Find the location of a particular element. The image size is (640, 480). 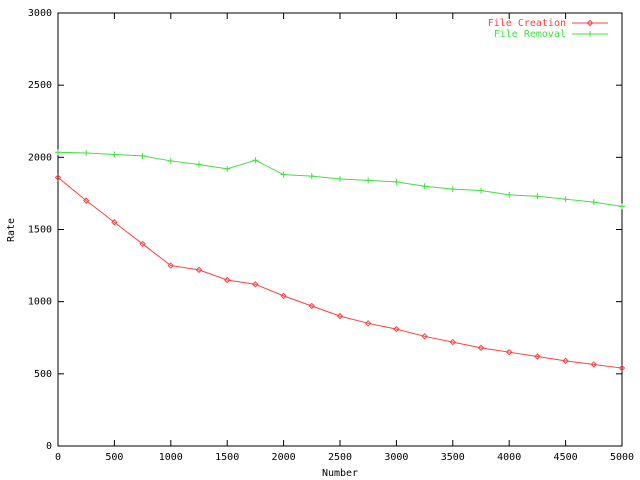

legend-item: File Creation is located at coordinates (548, 23).